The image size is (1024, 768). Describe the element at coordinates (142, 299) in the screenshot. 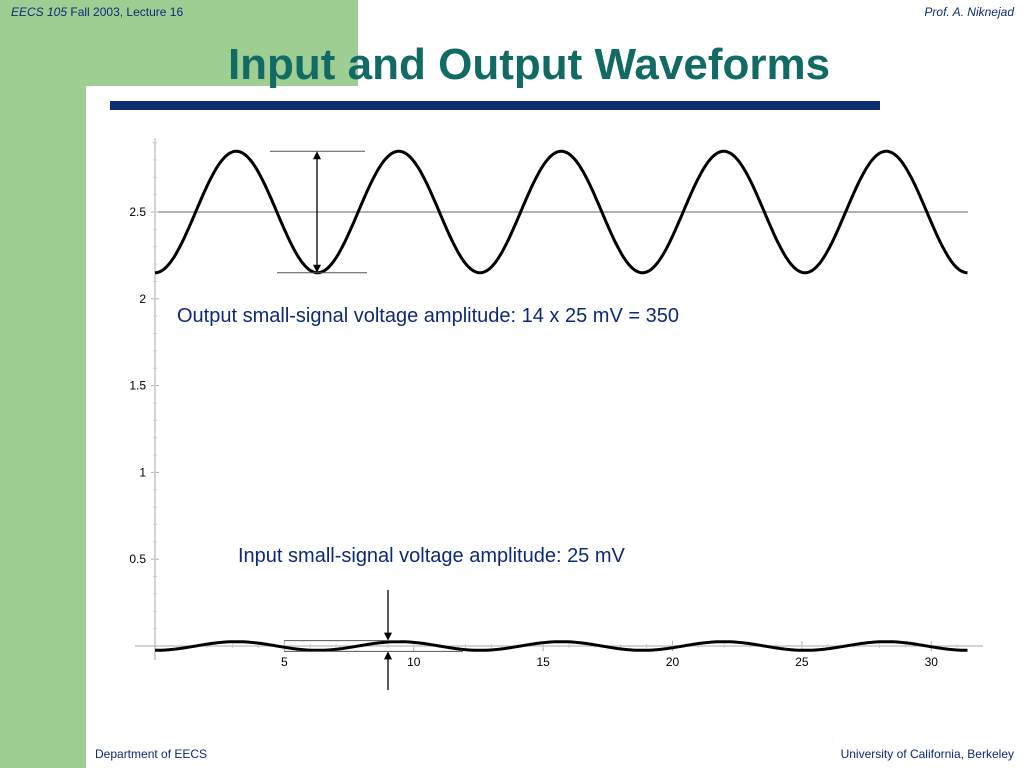

I see `y-tick-label: 2` at that location.